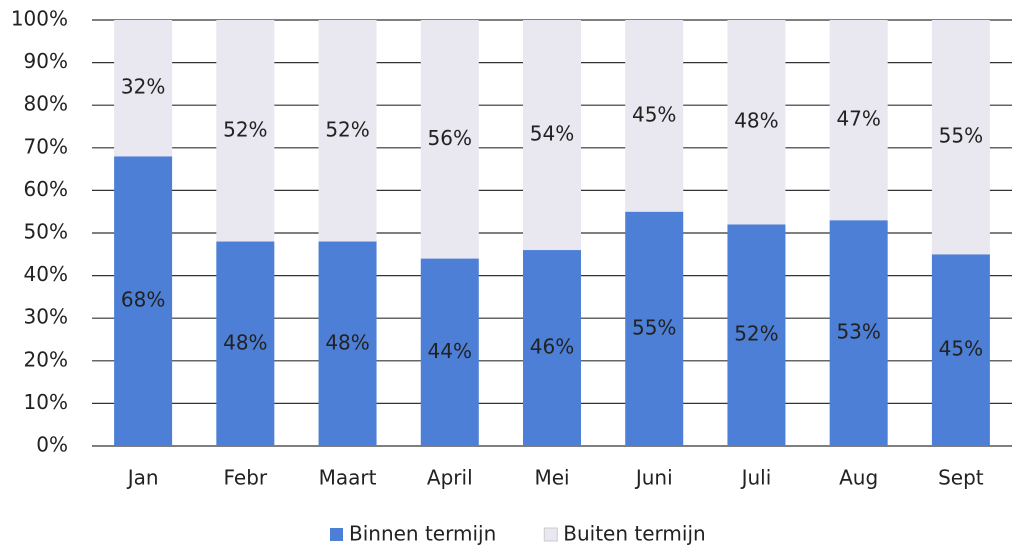 This screenshot has width=1017, height=551. I want to click on data-label: 53%, so click(858, 332).